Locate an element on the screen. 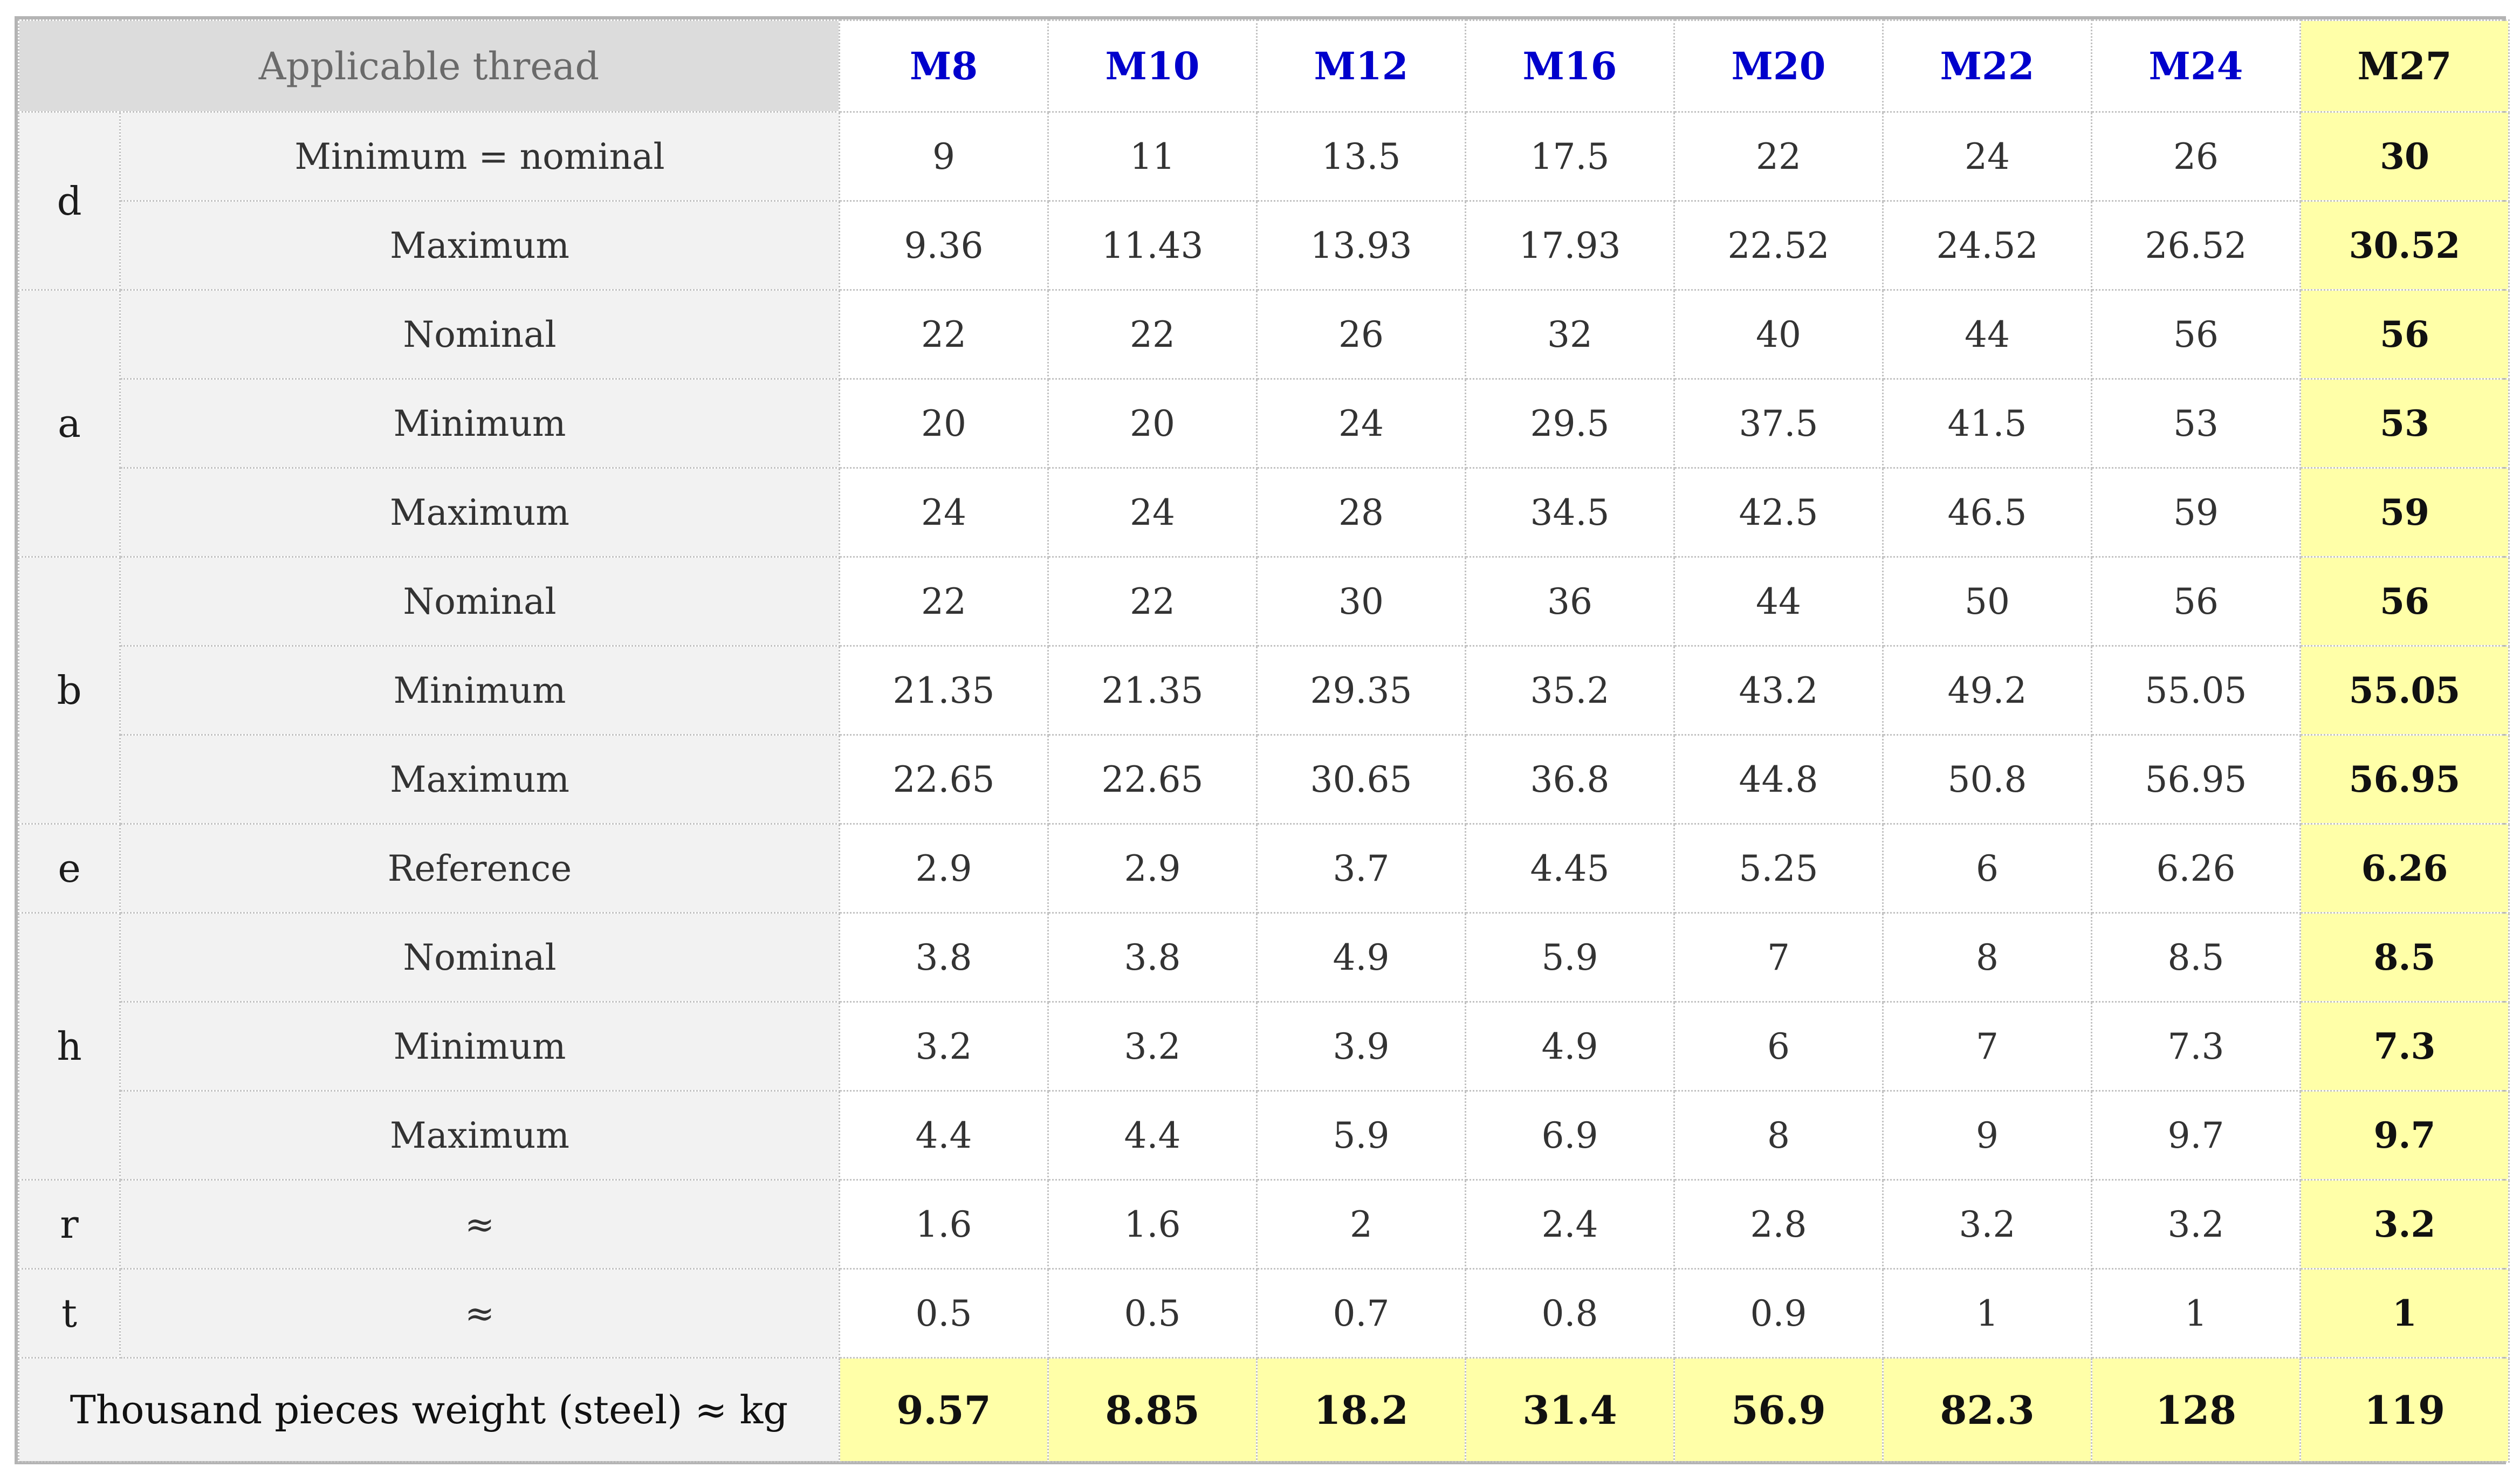 This screenshot has height=1481, width=2520. thread-header-m20: M20 is located at coordinates (1778, 66).